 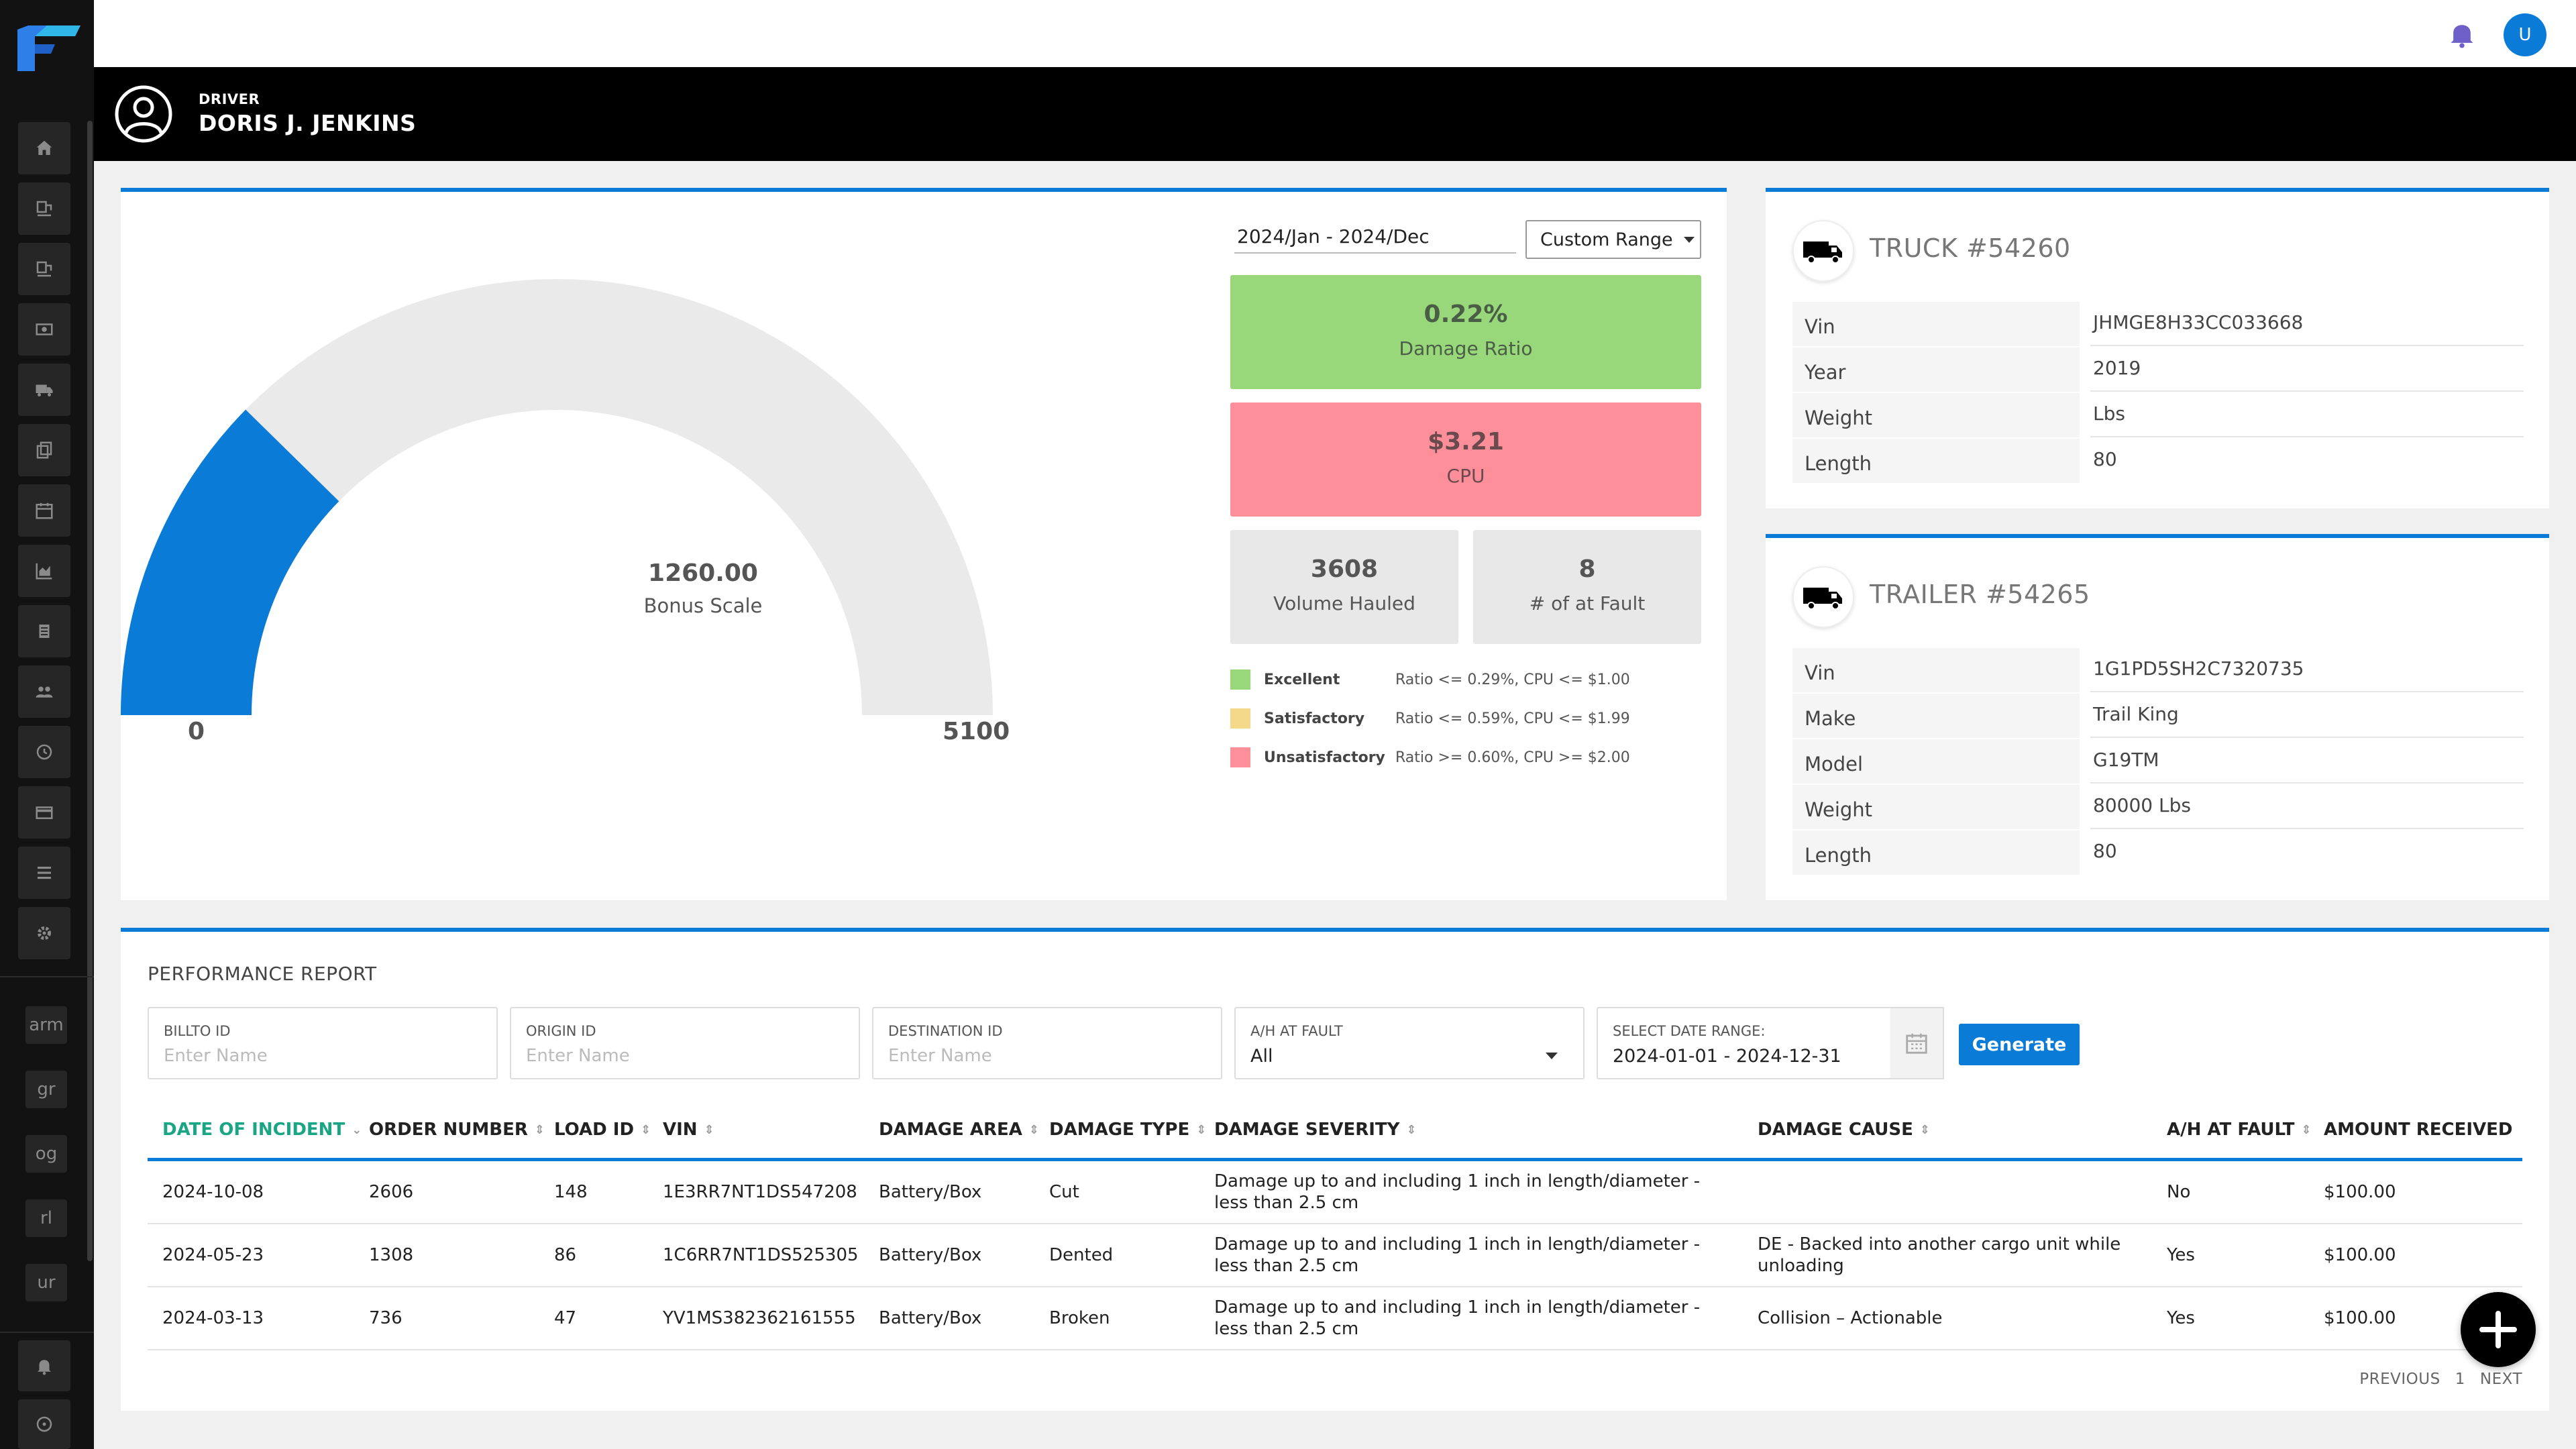 I want to click on home-icon, so click(x=44, y=147).